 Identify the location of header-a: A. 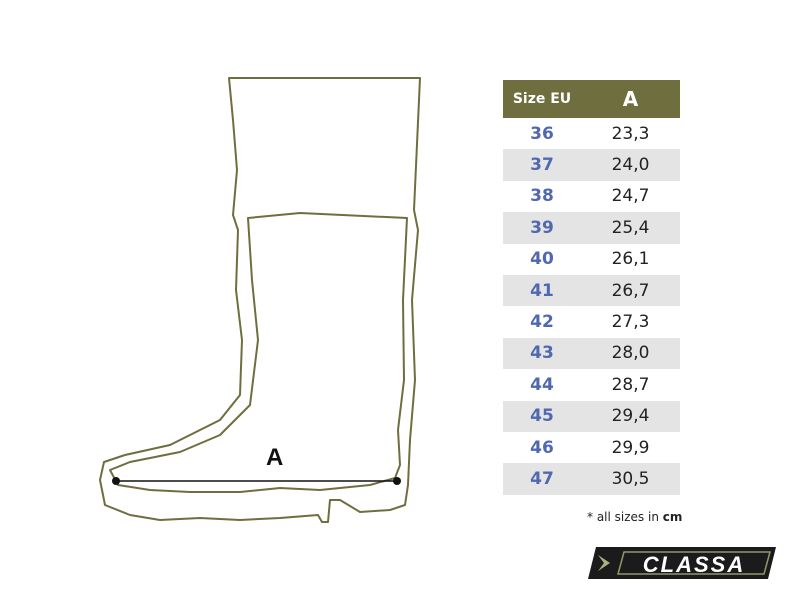
(630, 99).